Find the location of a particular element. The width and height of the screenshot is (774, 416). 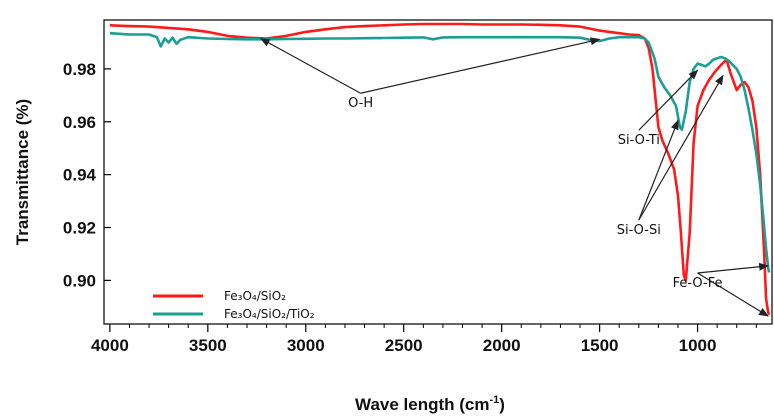

legend-label-series-2: Fe₃O₄/SiO₂/TiO₂ is located at coordinates (269, 314).